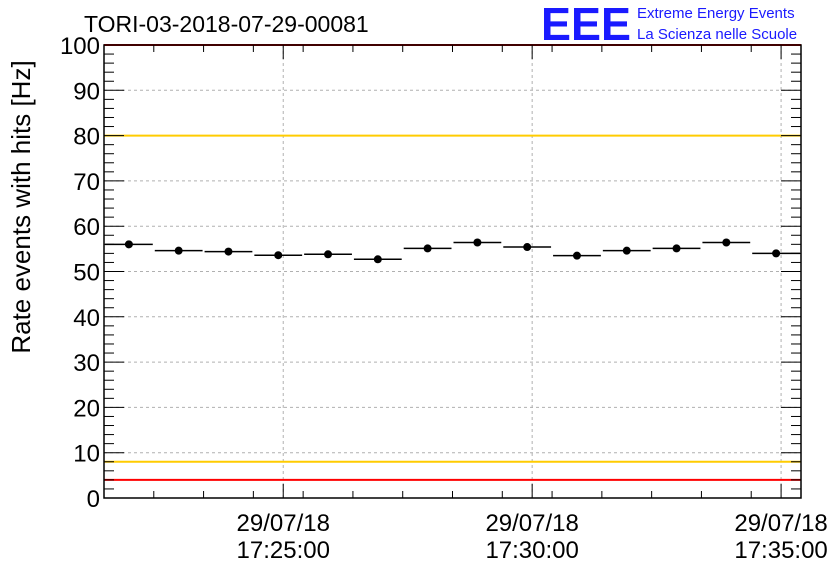 The width and height of the screenshot is (836, 572). Describe the element at coordinates (86, 182) in the screenshot. I see `y-tick-label: 70` at that location.